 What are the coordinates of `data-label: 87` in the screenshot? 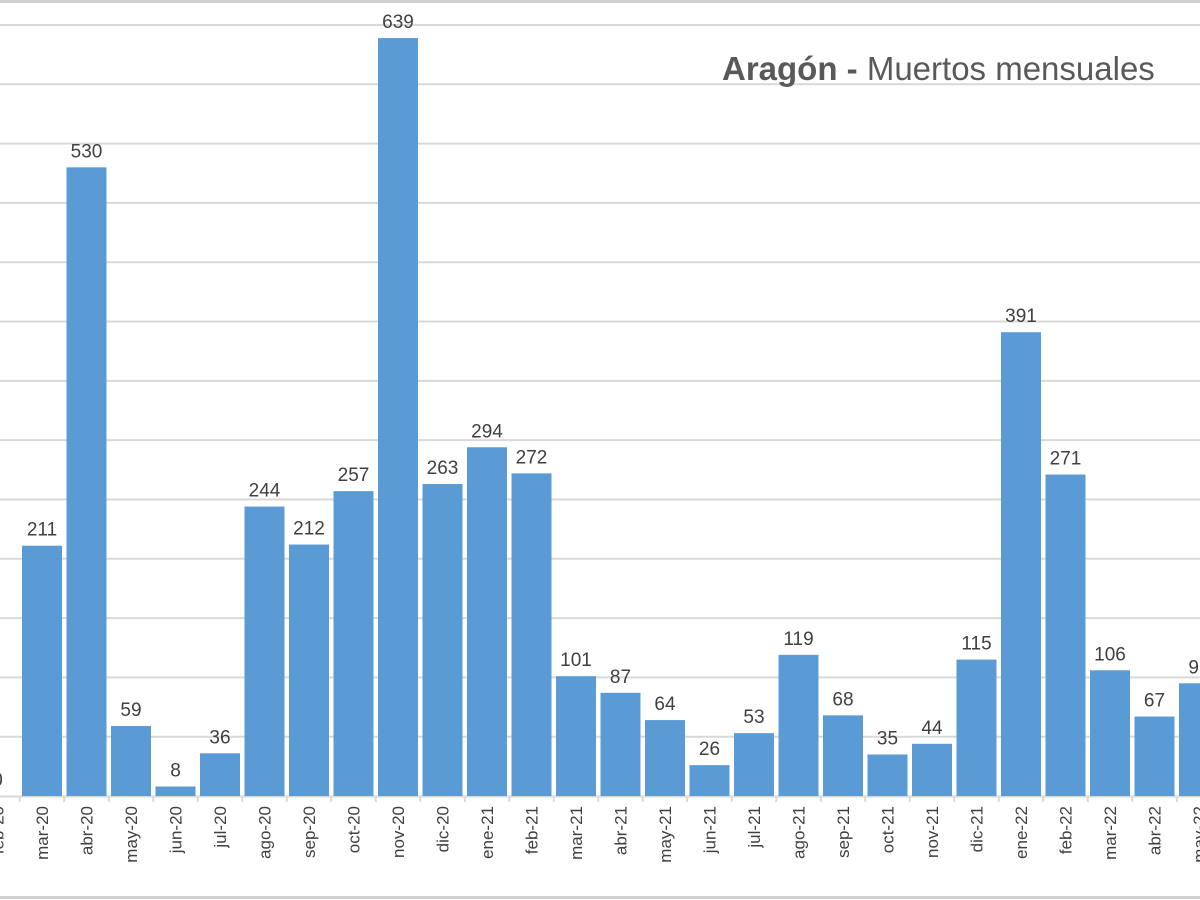 It's located at (620, 677).